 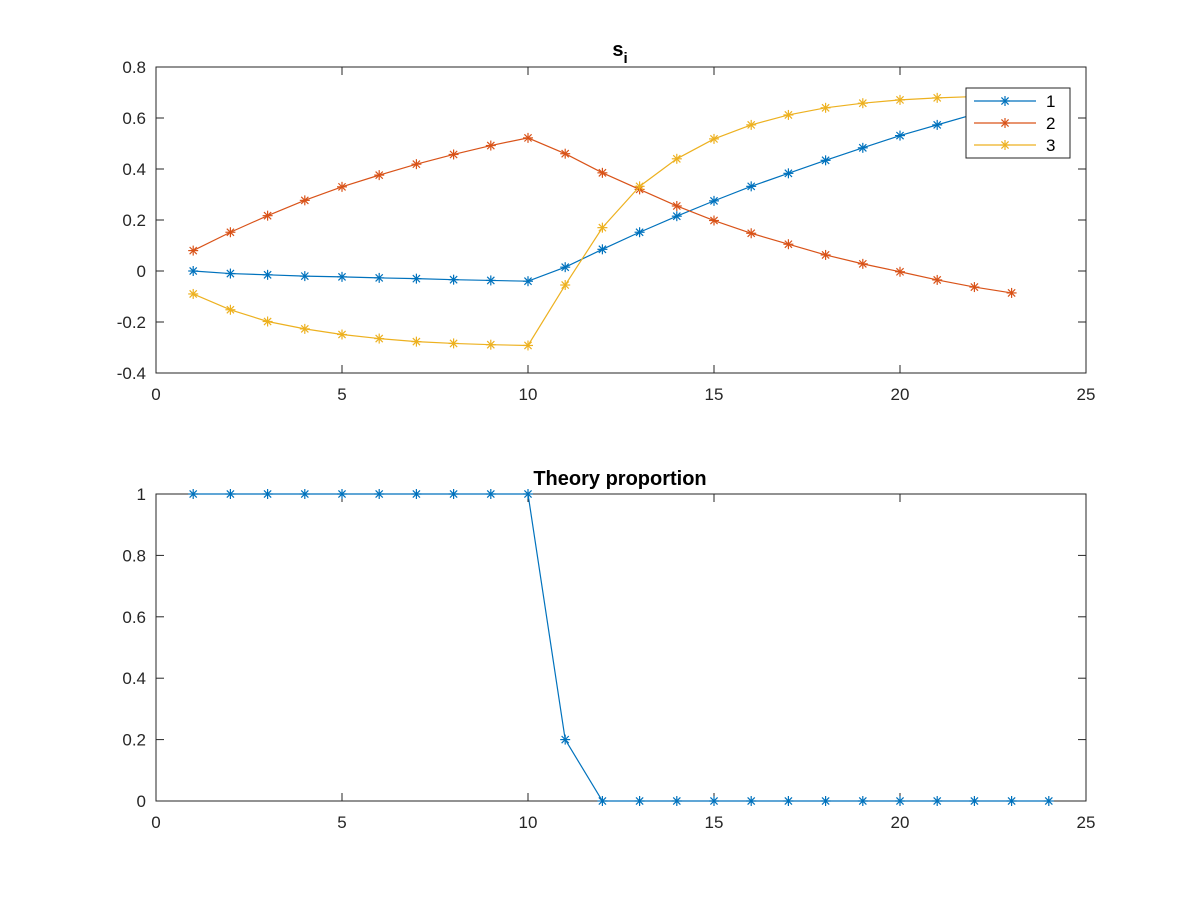 I want to click on x-tick-label: 5, so click(x=341, y=822).